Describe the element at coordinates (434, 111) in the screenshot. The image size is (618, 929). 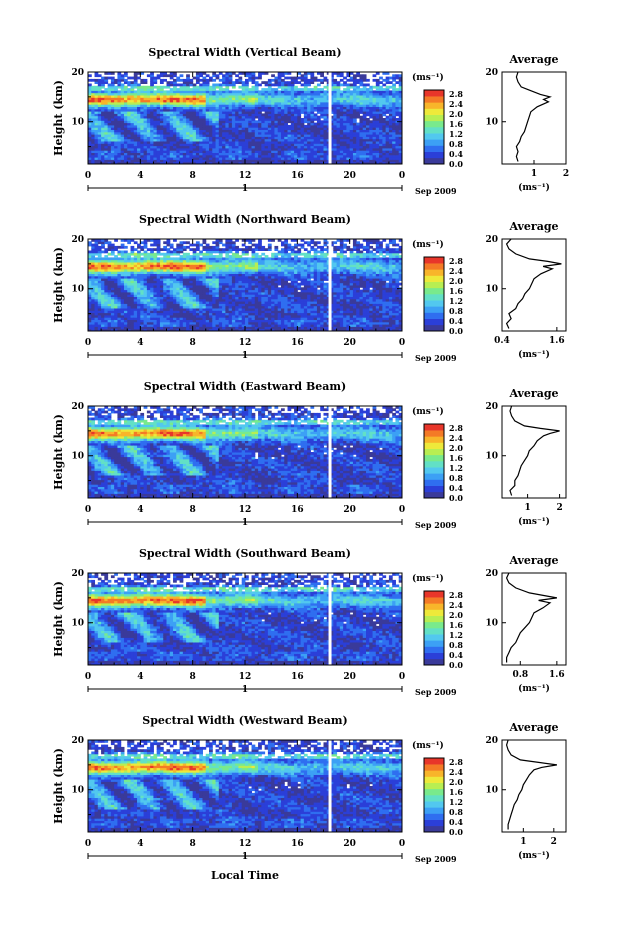
I see `colorbar-swatch` at that location.